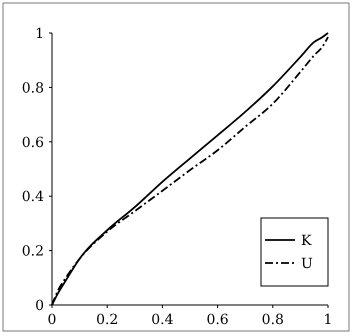 This screenshot has height=335, width=352. What do you see at coordinates (217, 320) in the screenshot?
I see `x-tick-label: 0.6` at bounding box center [217, 320].